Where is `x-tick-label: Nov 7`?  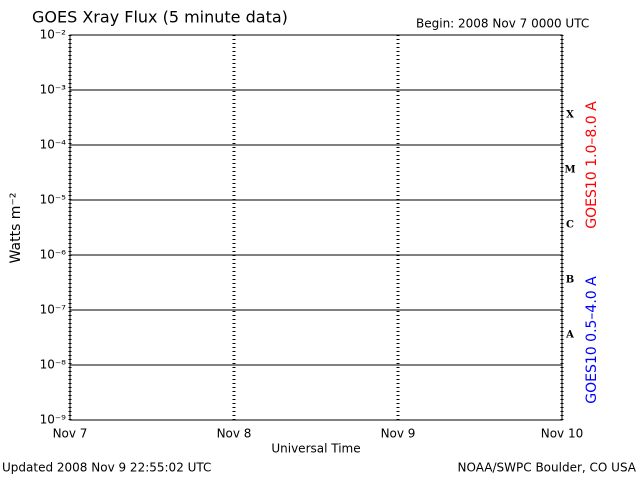 x-tick-label: Nov 7 is located at coordinates (70, 434).